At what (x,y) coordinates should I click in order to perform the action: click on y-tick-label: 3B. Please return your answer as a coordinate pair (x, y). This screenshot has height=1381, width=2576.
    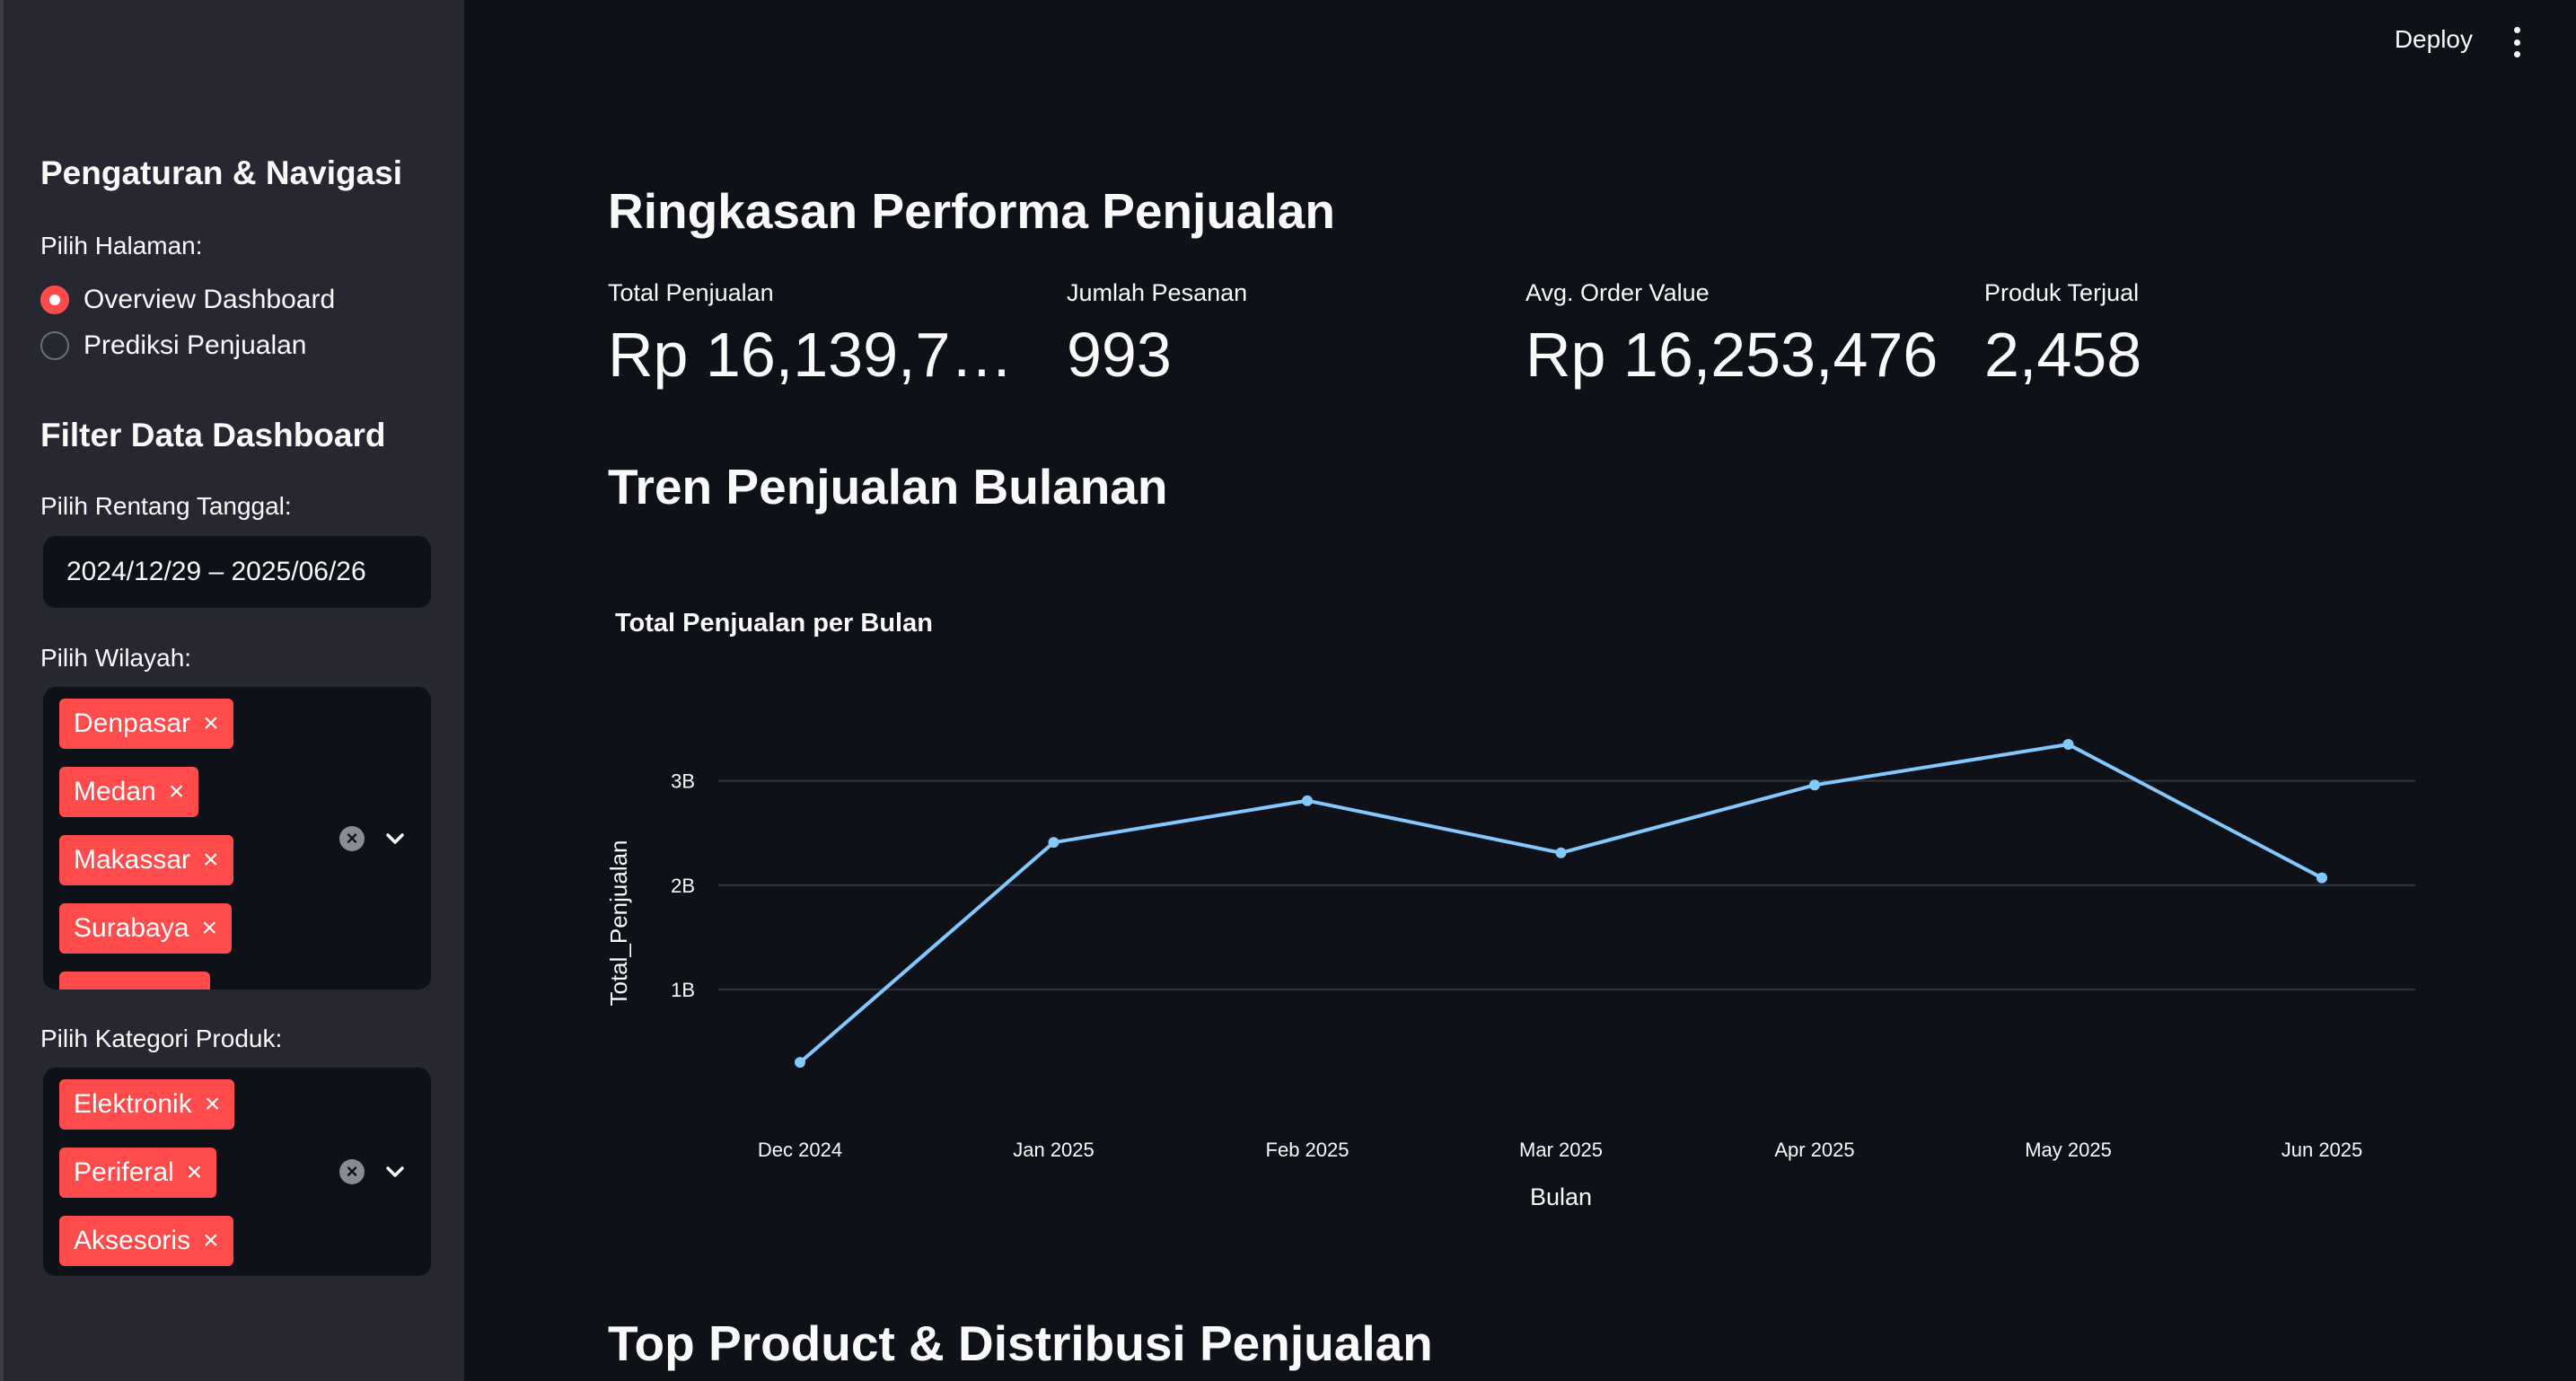
    Looking at the image, I should click on (683, 781).